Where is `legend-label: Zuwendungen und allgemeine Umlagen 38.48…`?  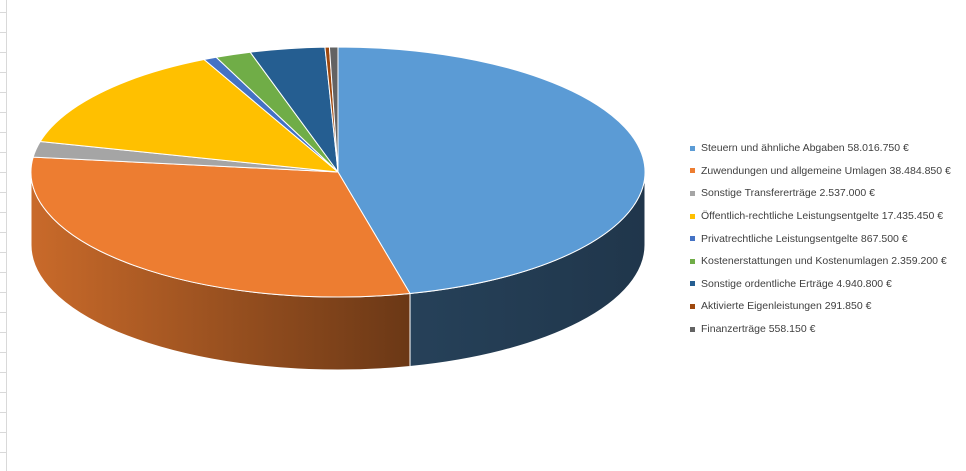 legend-label: Zuwendungen und allgemeine Umlagen 38.48… is located at coordinates (826, 170).